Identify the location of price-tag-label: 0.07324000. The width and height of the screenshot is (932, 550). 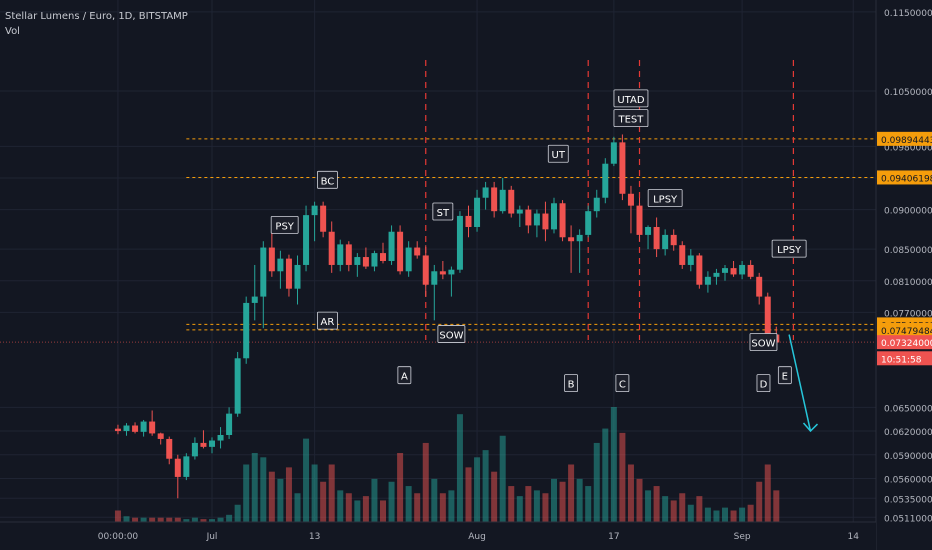
(906, 344).